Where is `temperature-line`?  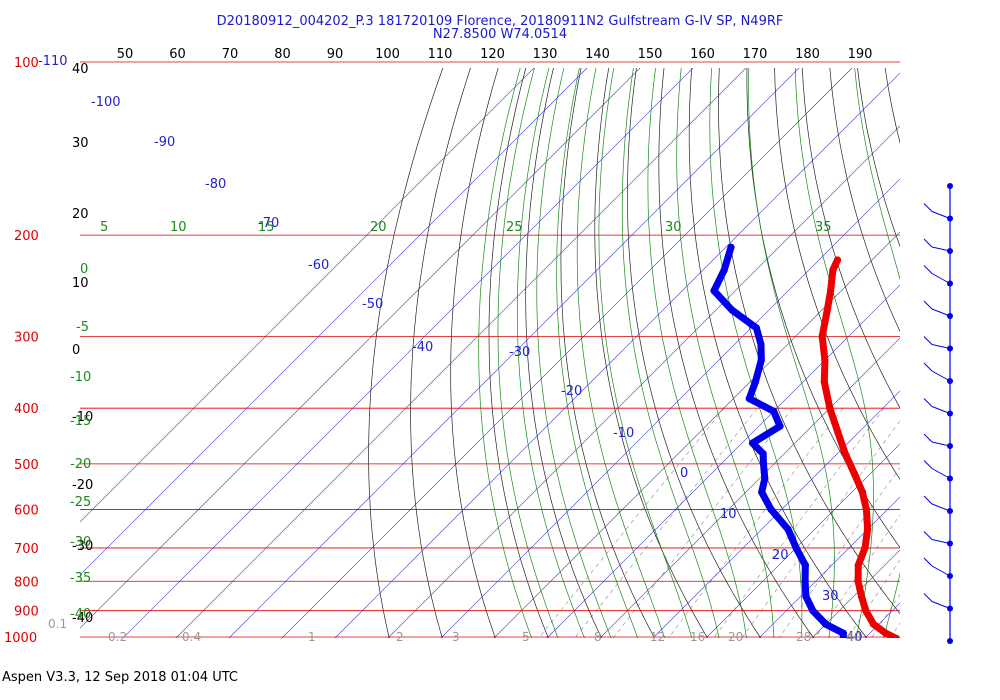 temperature-line is located at coordinates (859, 447).